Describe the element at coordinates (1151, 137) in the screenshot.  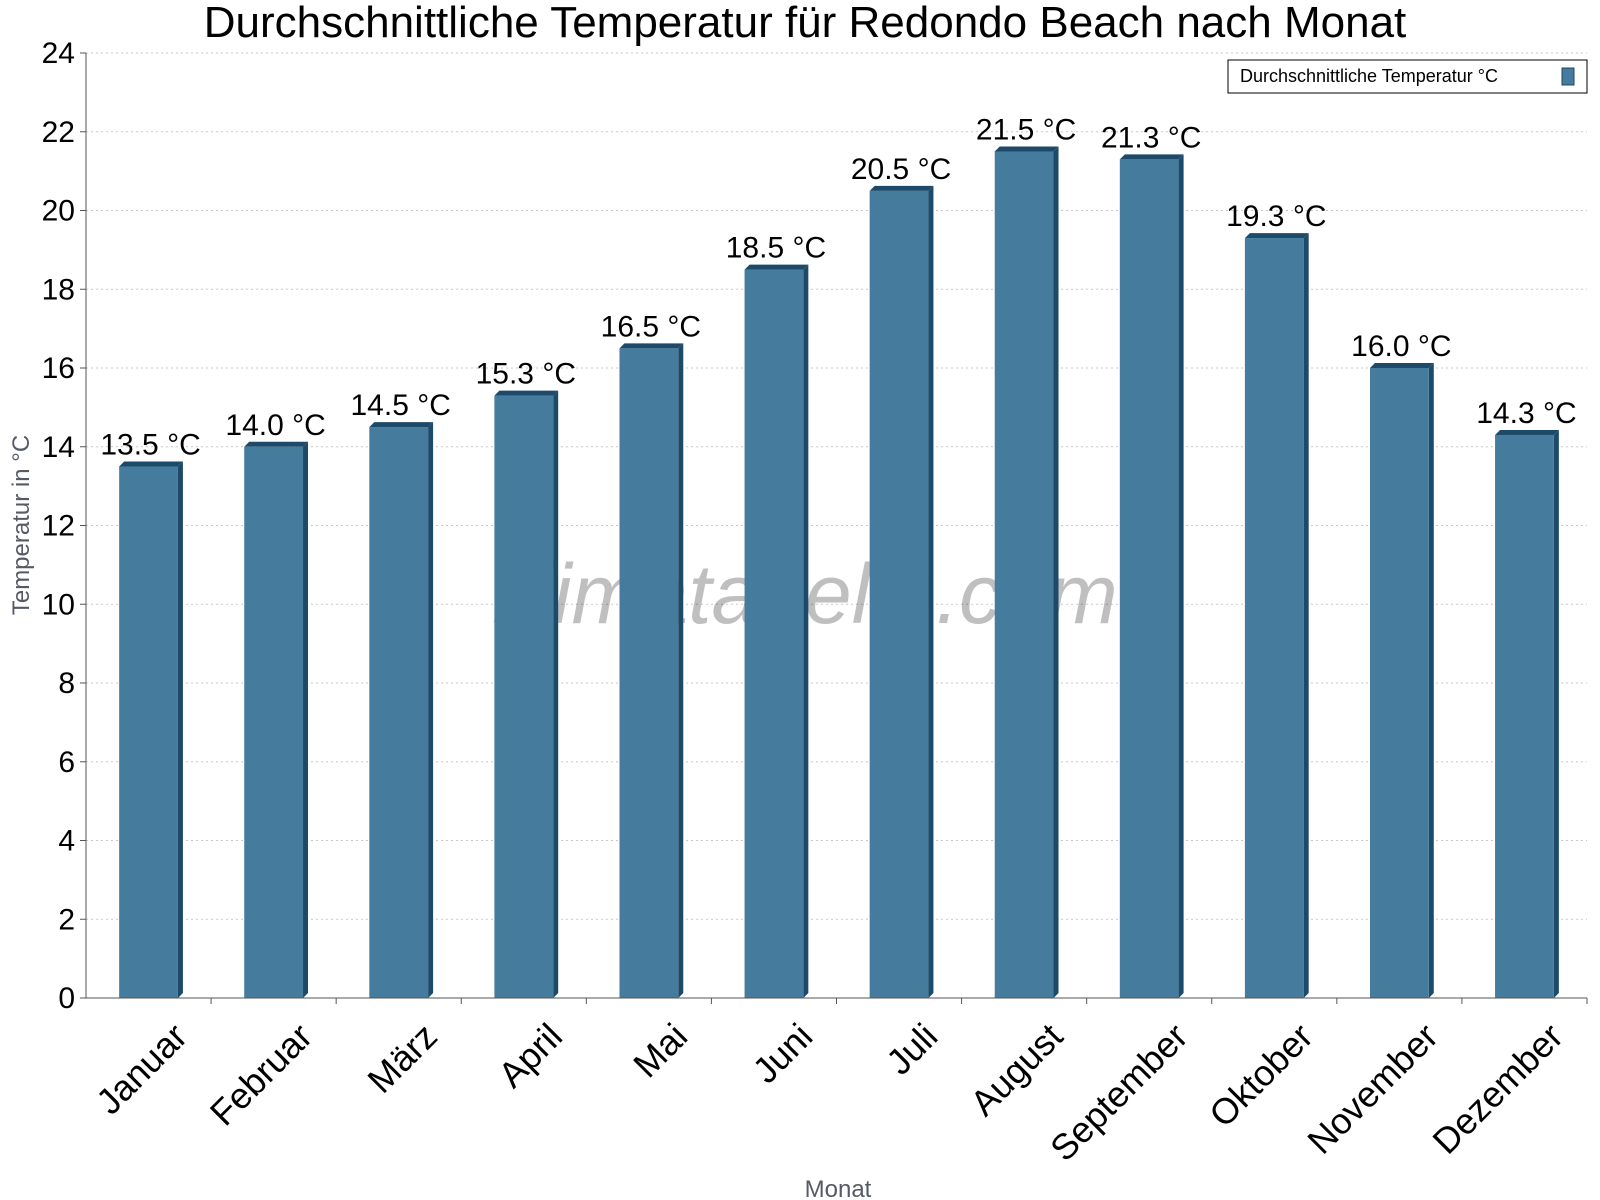
I see `data-label: 21.3 °C` at that location.